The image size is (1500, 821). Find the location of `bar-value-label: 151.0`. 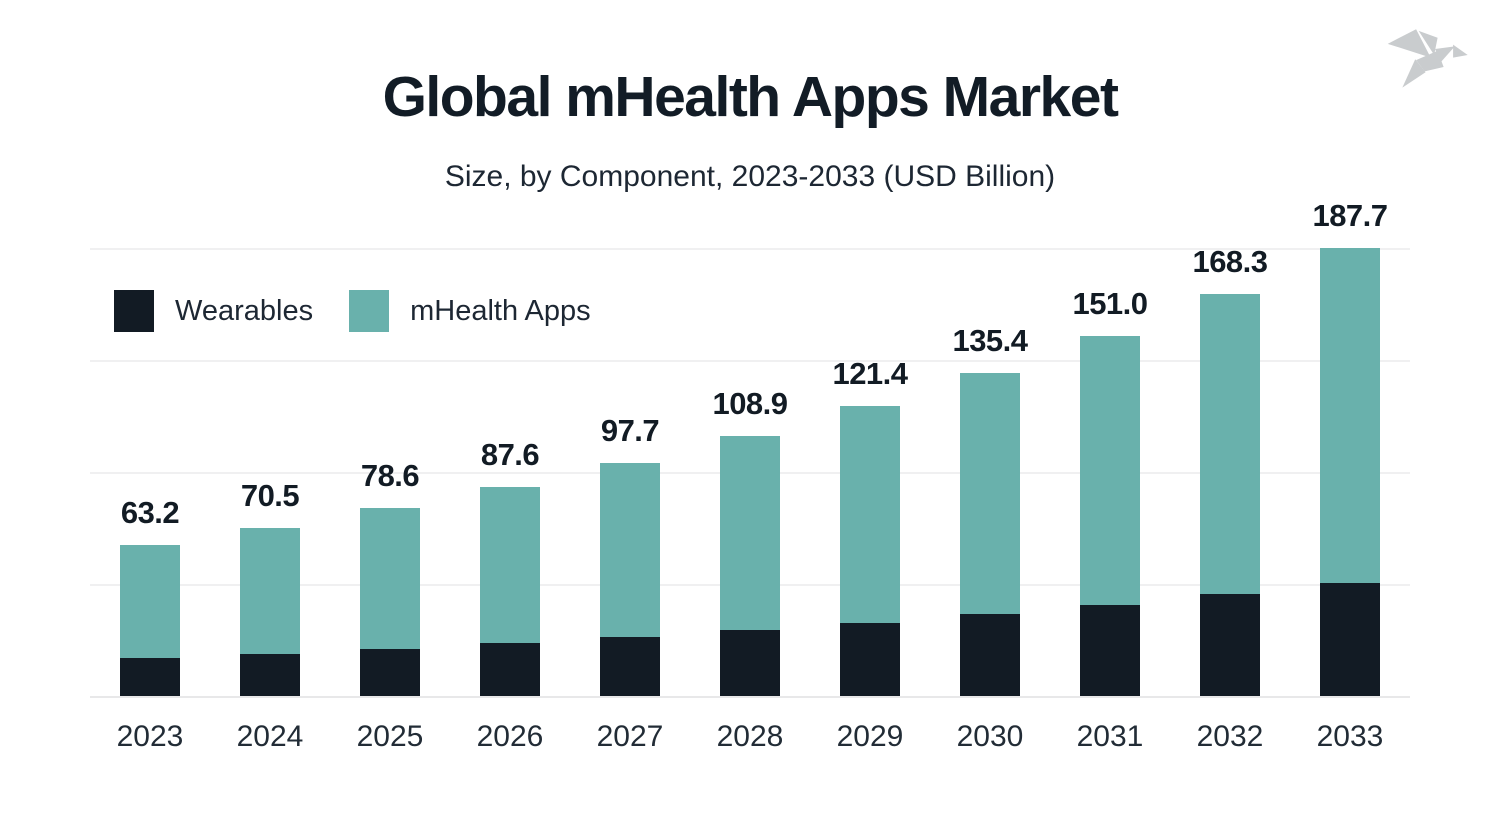

bar-value-label: 151.0 is located at coordinates (1110, 303).